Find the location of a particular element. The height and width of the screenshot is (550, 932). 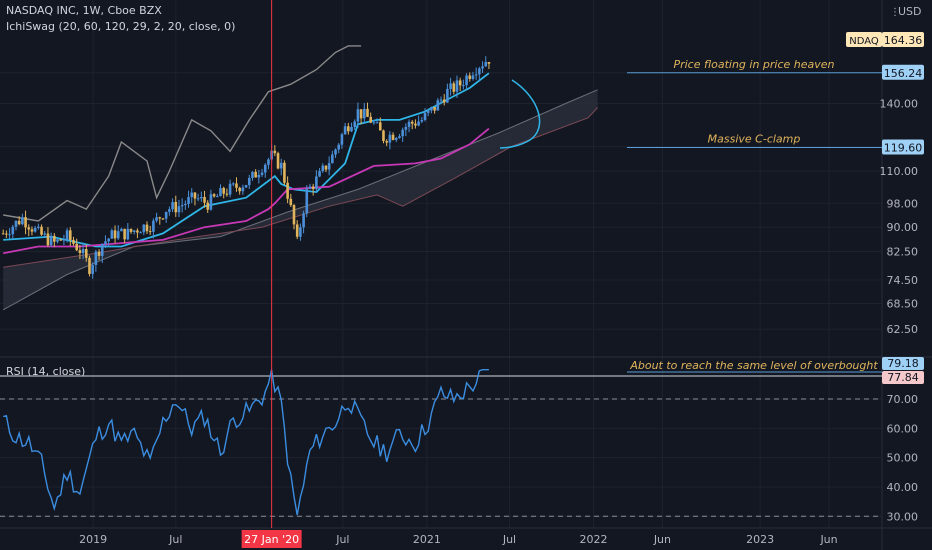

c-clamp-drawing is located at coordinates (520, 114).